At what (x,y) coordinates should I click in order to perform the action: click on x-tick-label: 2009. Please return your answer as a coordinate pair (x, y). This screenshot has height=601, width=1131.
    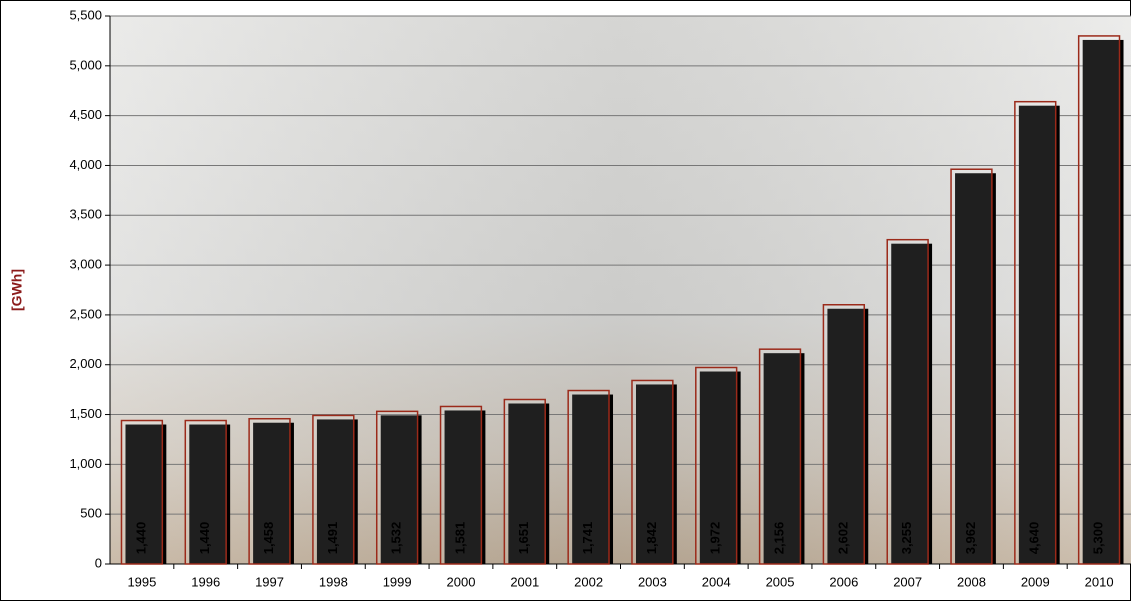
    Looking at the image, I should click on (1035, 581).